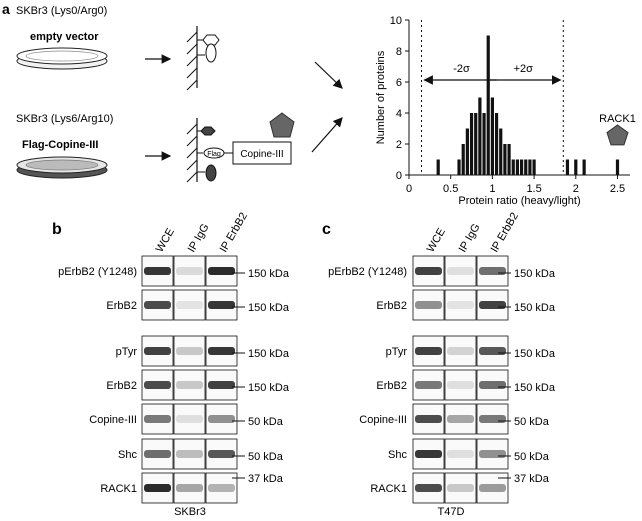  I want to click on y-tick-label: 6, so click(399, 83).